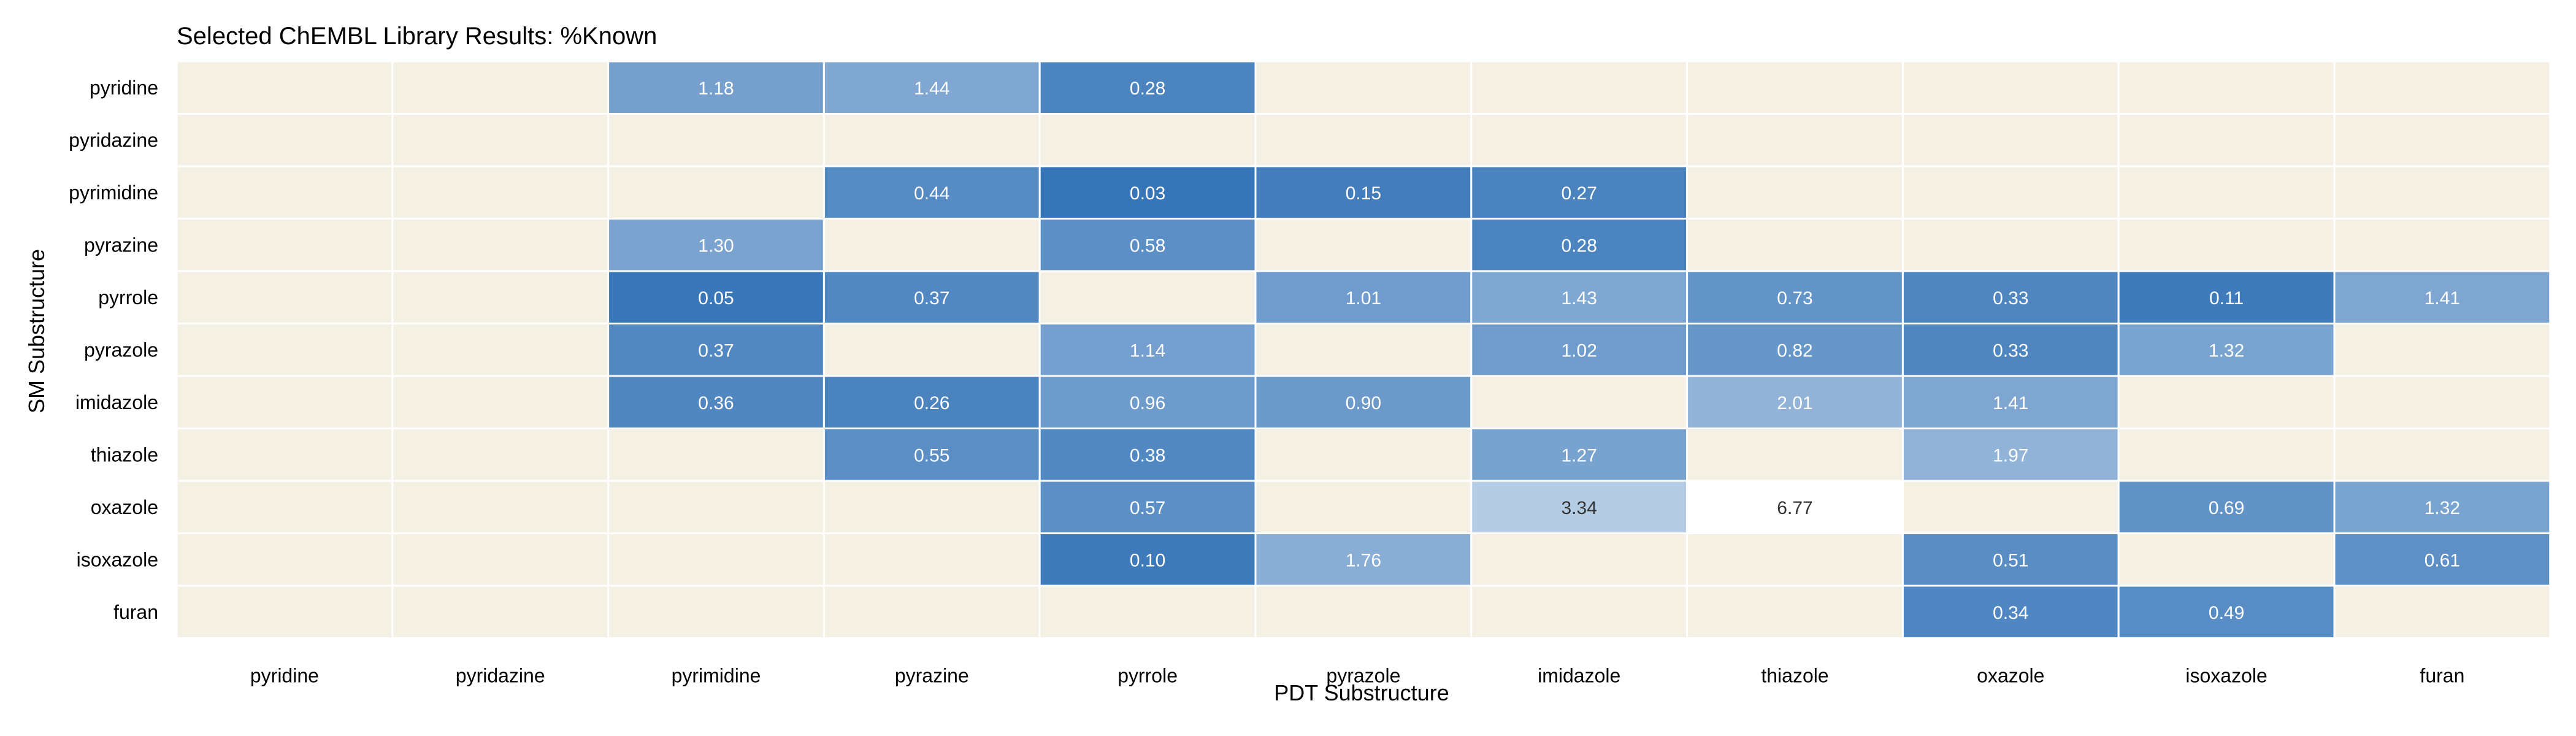 This screenshot has height=736, width=2576. What do you see at coordinates (1795, 87) in the screenshot?
I see `heatmap-cell-pyridine-thiazole` at bounding box center [1795, 87].